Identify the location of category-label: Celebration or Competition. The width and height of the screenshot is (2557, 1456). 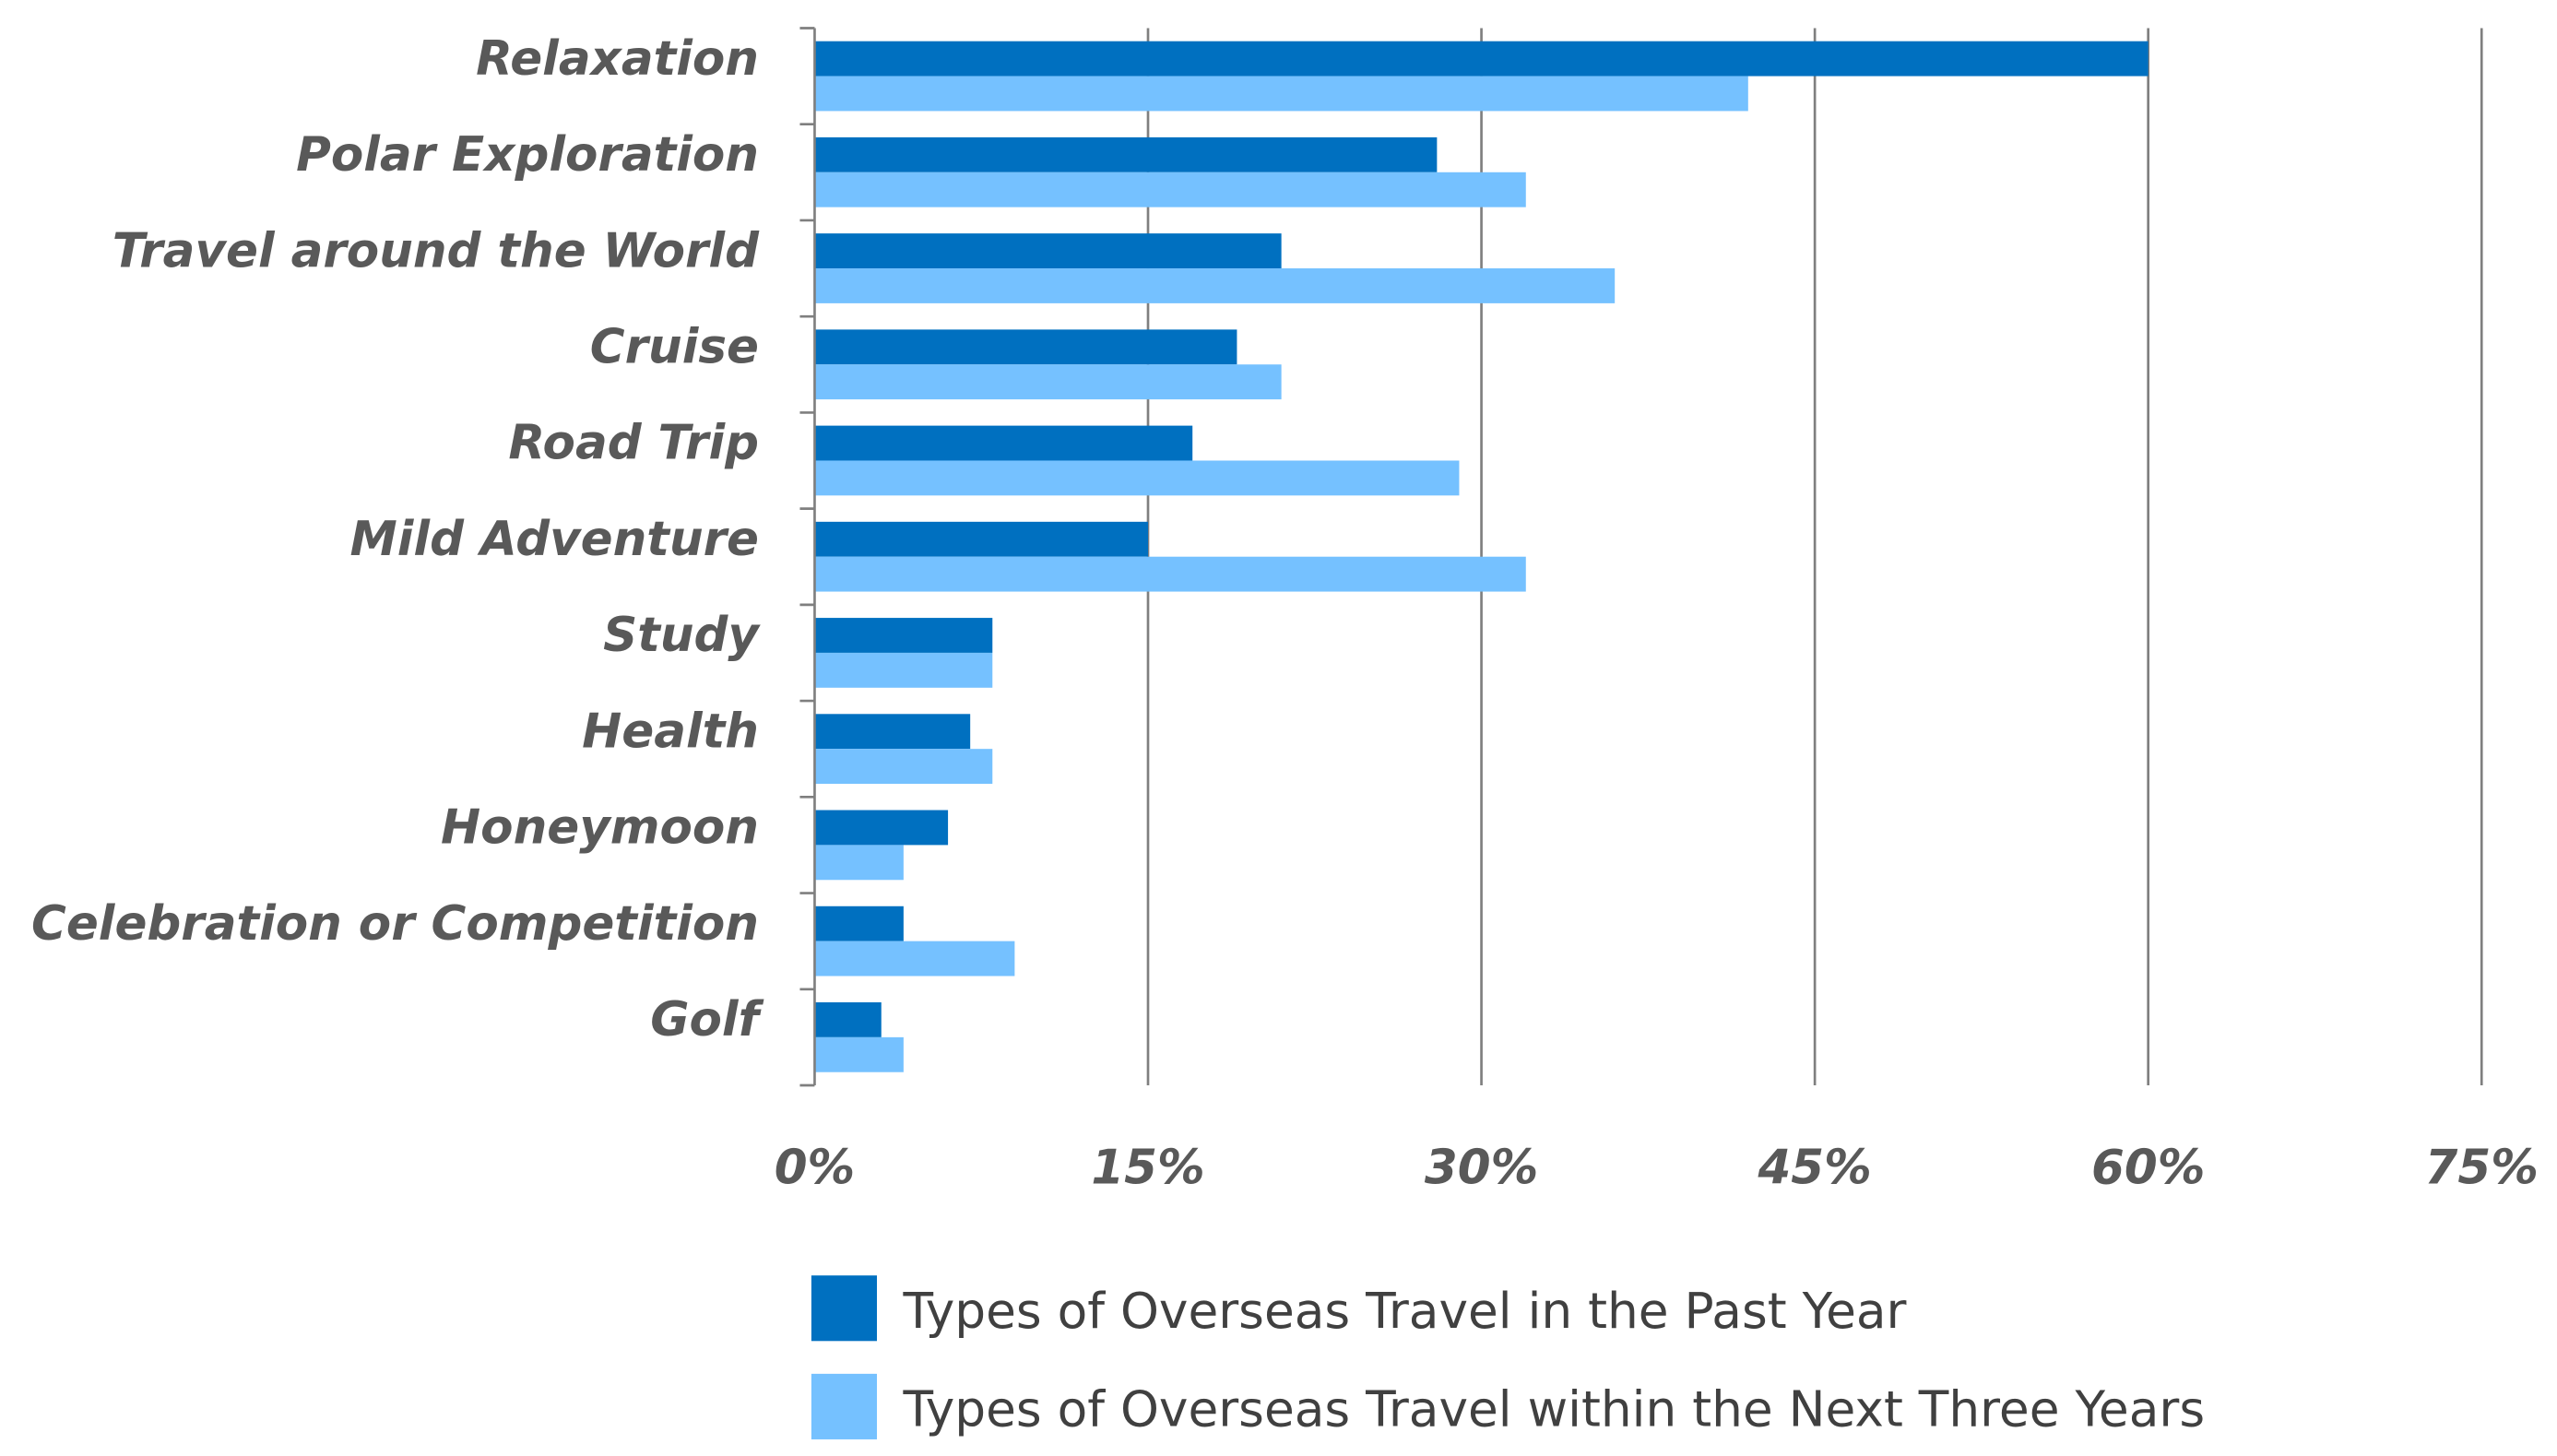
(395, 924).